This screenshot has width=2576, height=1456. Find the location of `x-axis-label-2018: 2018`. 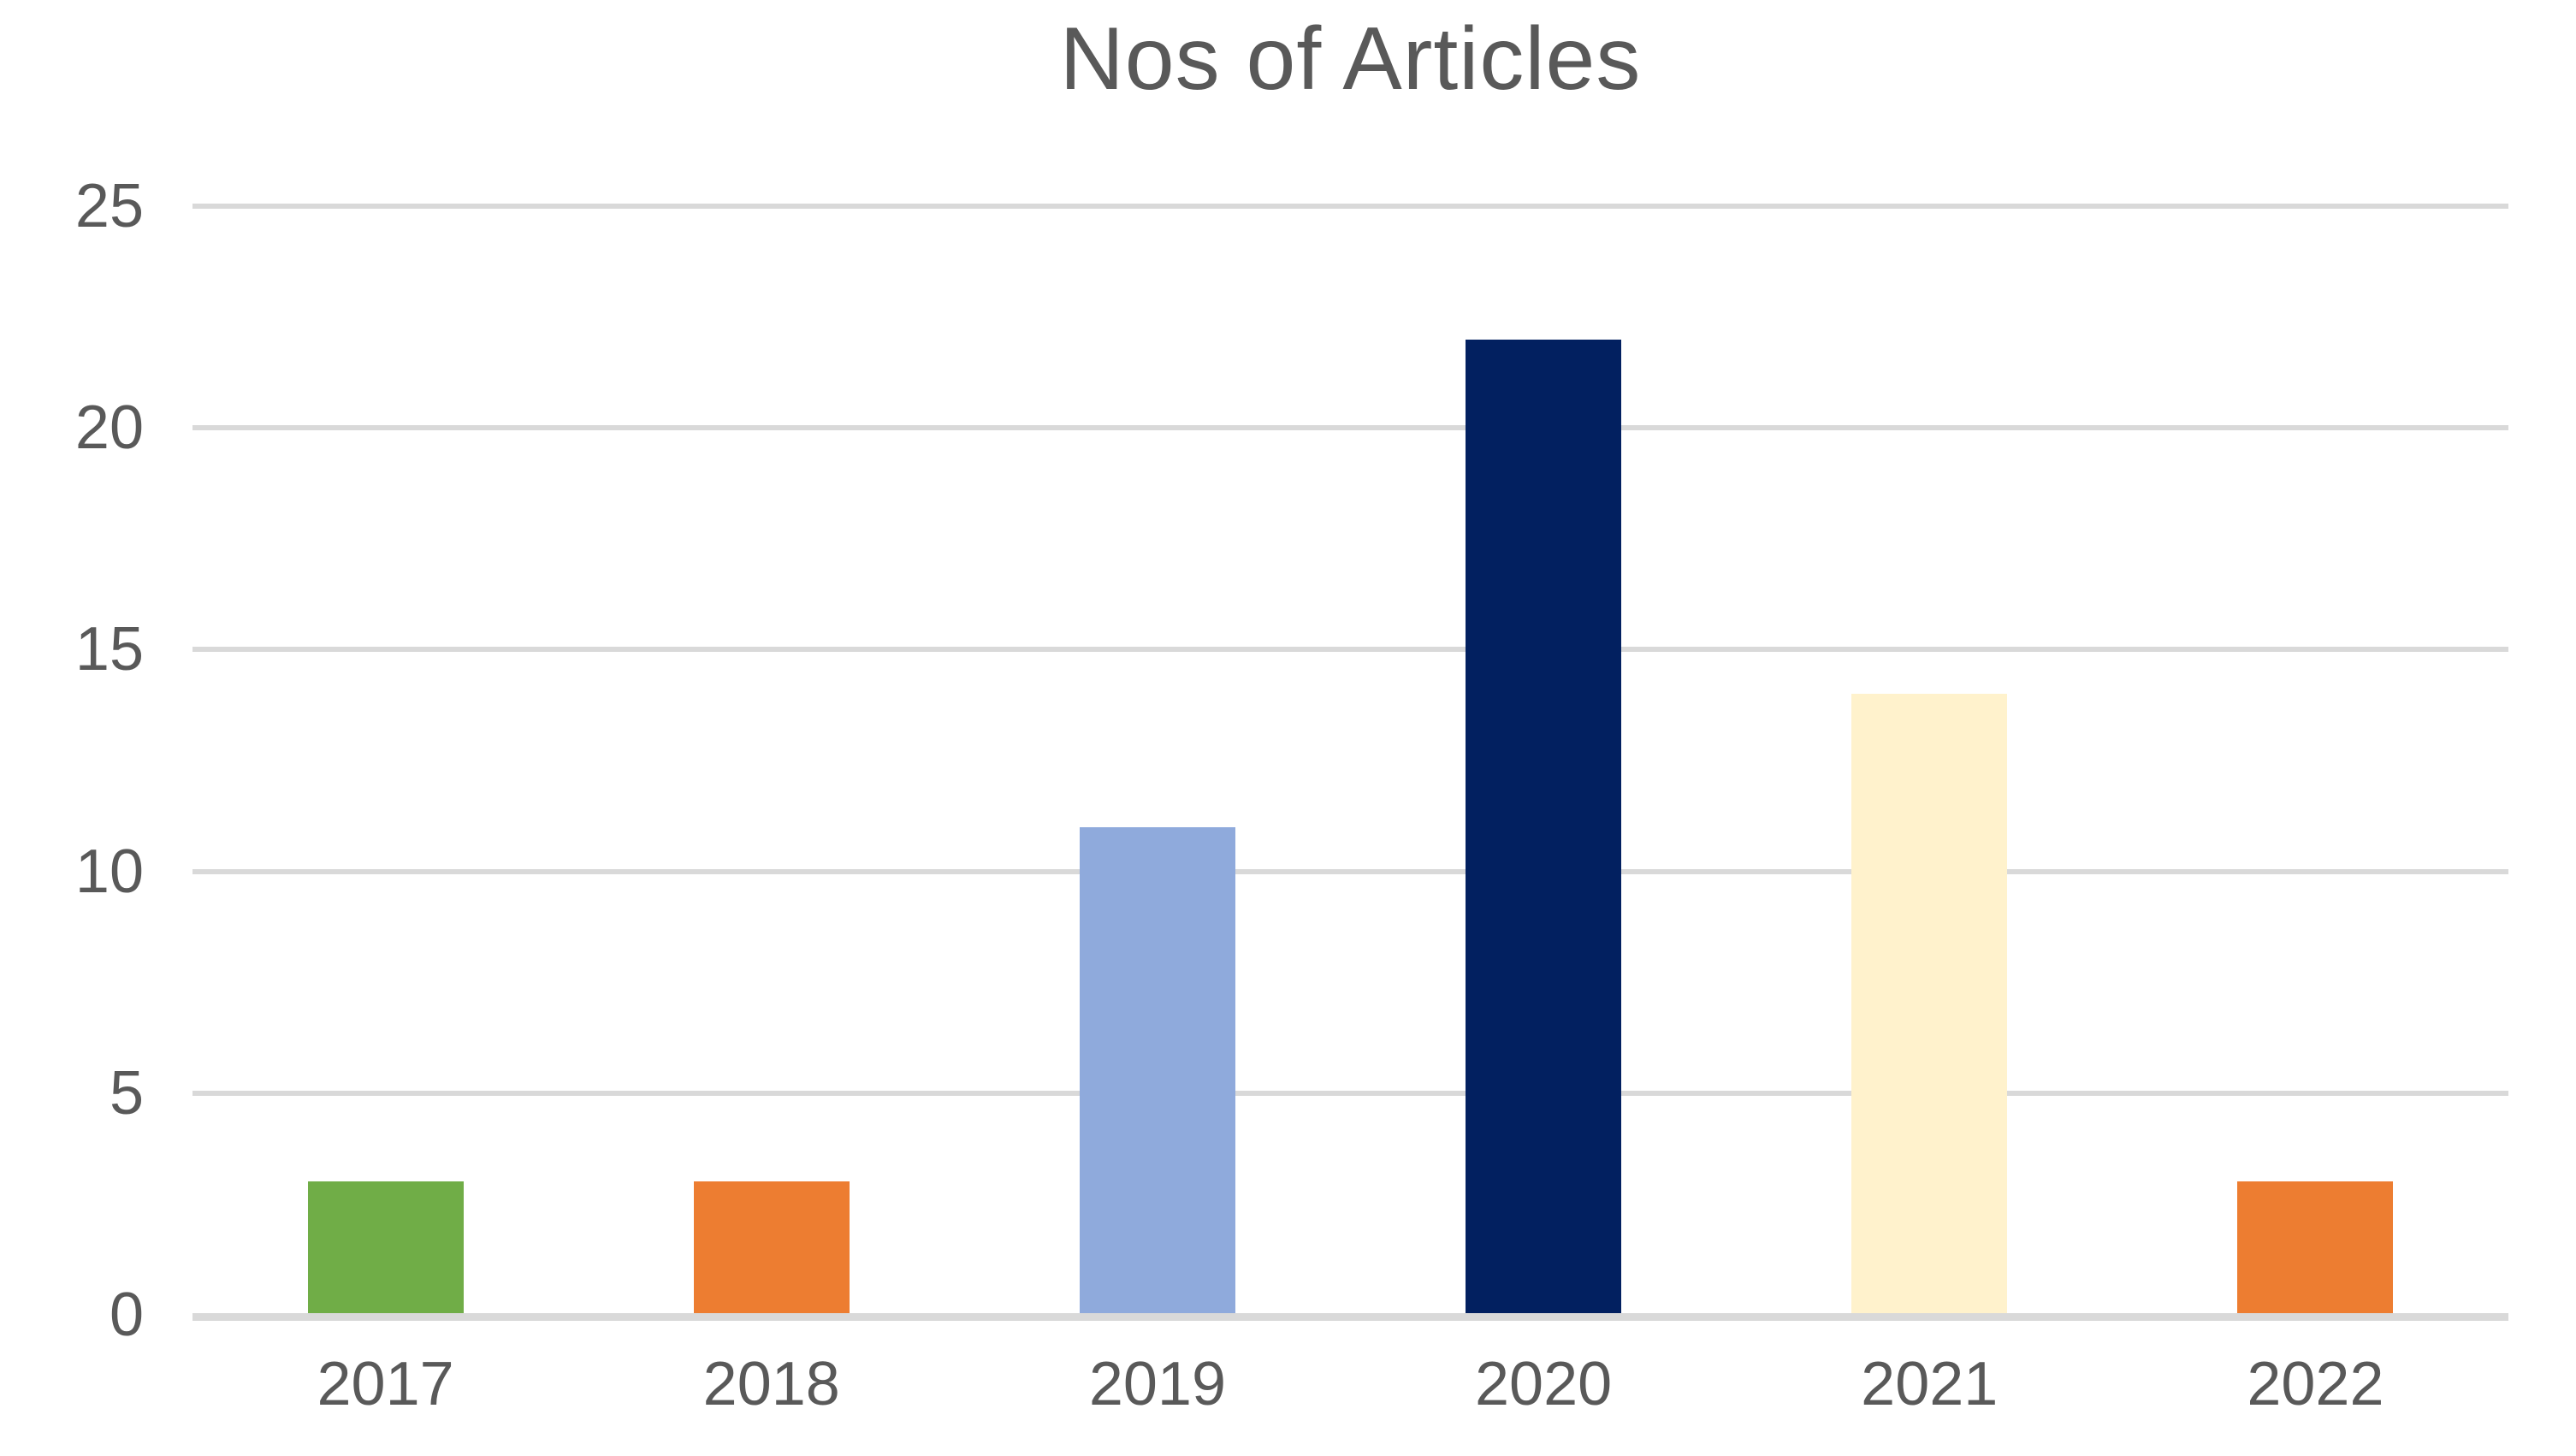

x-axis-label-2018: 2018 is located at coordinates (771, 1384).